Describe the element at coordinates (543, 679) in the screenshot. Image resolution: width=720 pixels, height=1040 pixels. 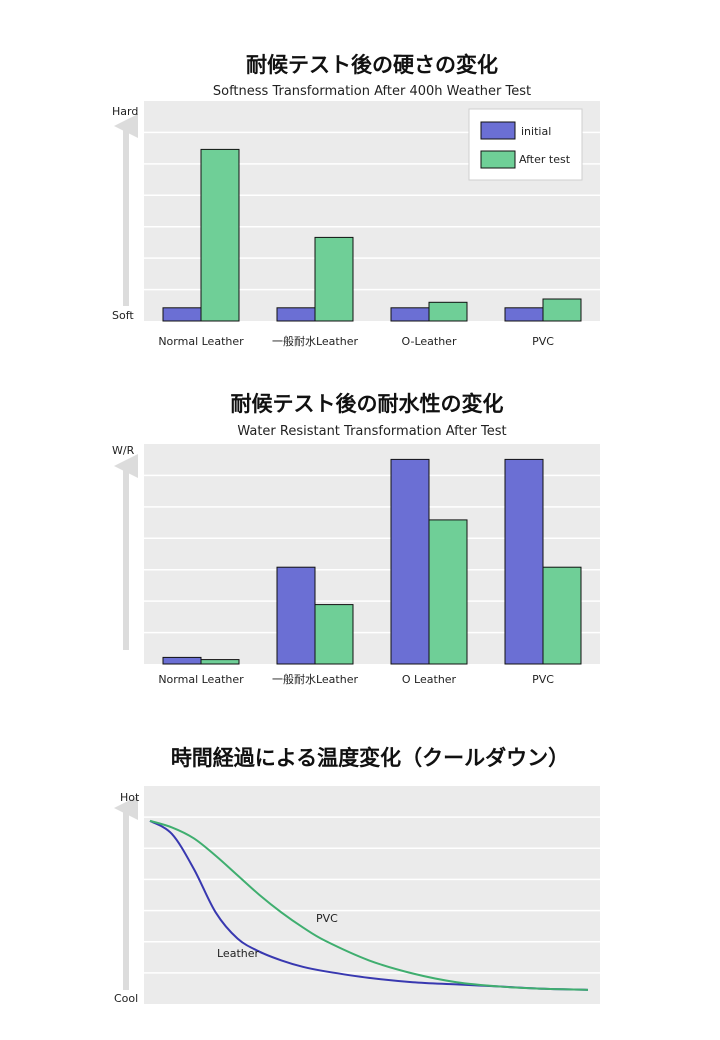
I see `chart-2-x-tick-label: PVC` at that location.